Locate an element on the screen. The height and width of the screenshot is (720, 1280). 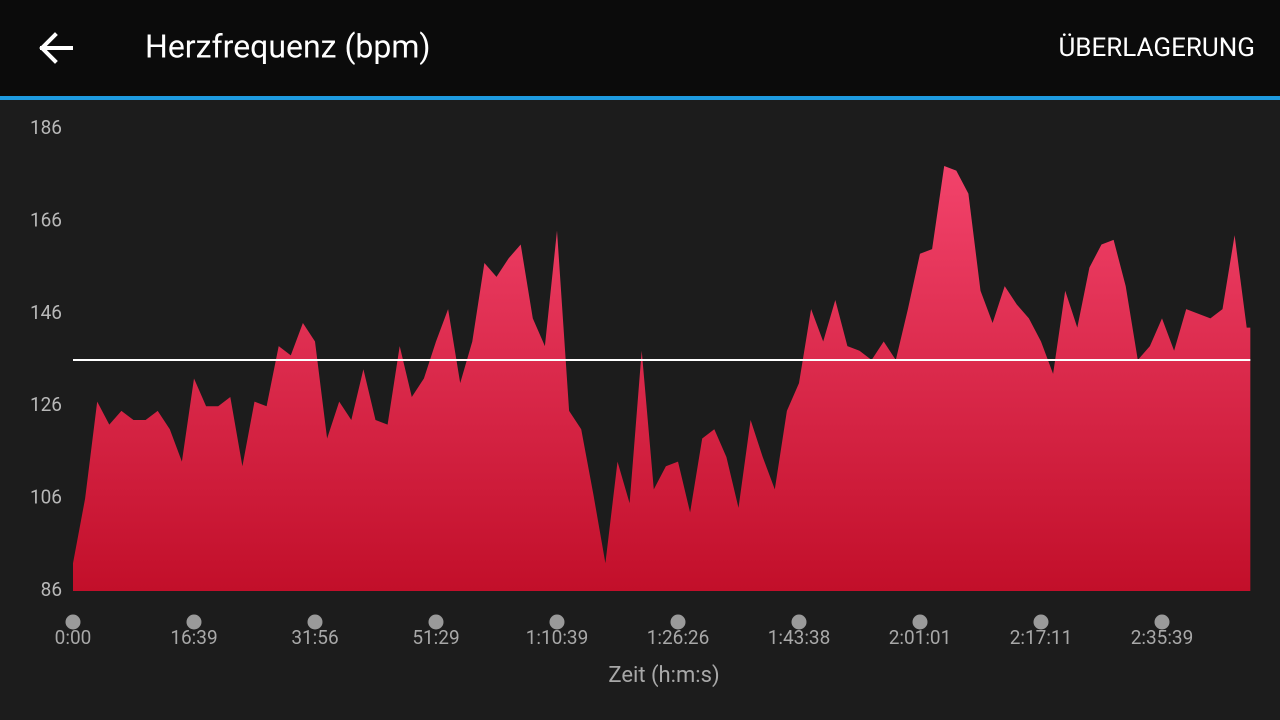
y-tick-label: 86 is located at coordinates (51, 589).